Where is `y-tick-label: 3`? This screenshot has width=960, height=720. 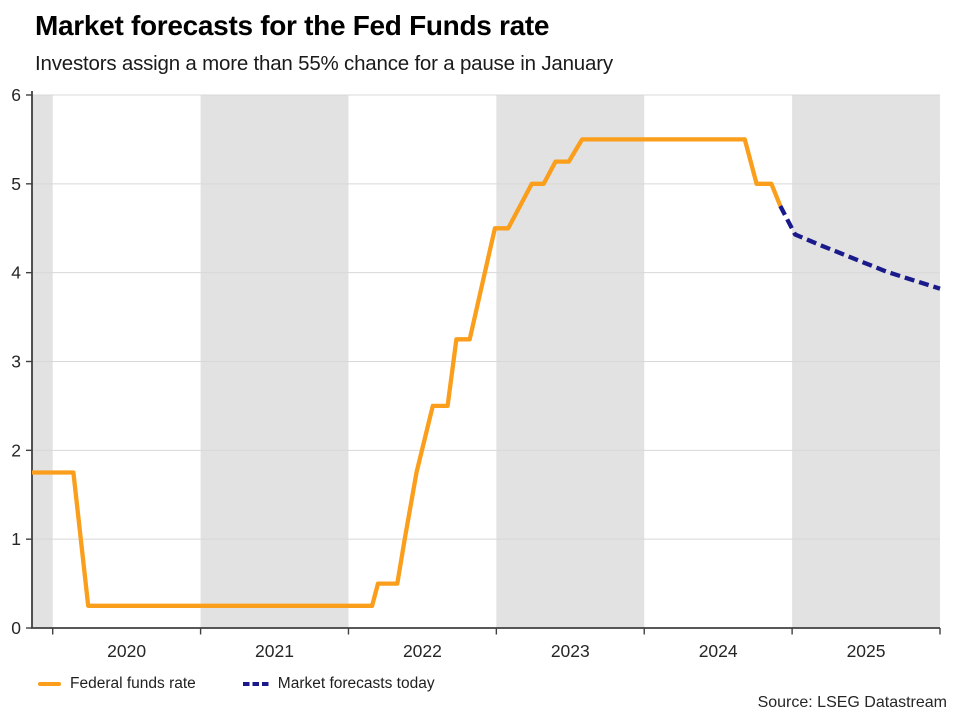 y-tick-label: 3 is located at coordinates (16, 362).